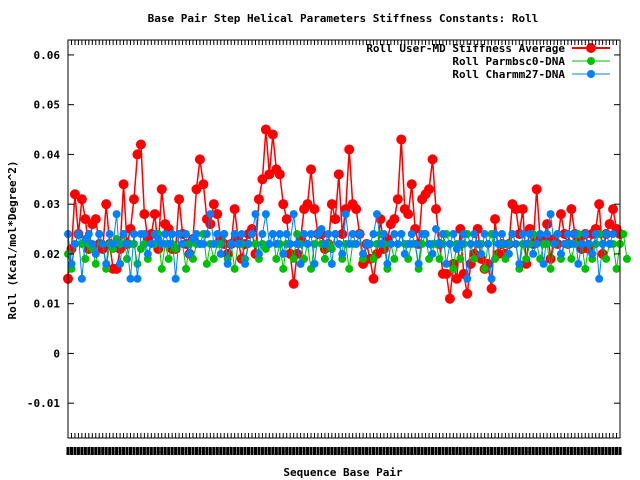 The image size is (640, 480). Describe the element at coordinates (47, 204) in the screenshot. I see `y-tick-label: 0.03` at that location.